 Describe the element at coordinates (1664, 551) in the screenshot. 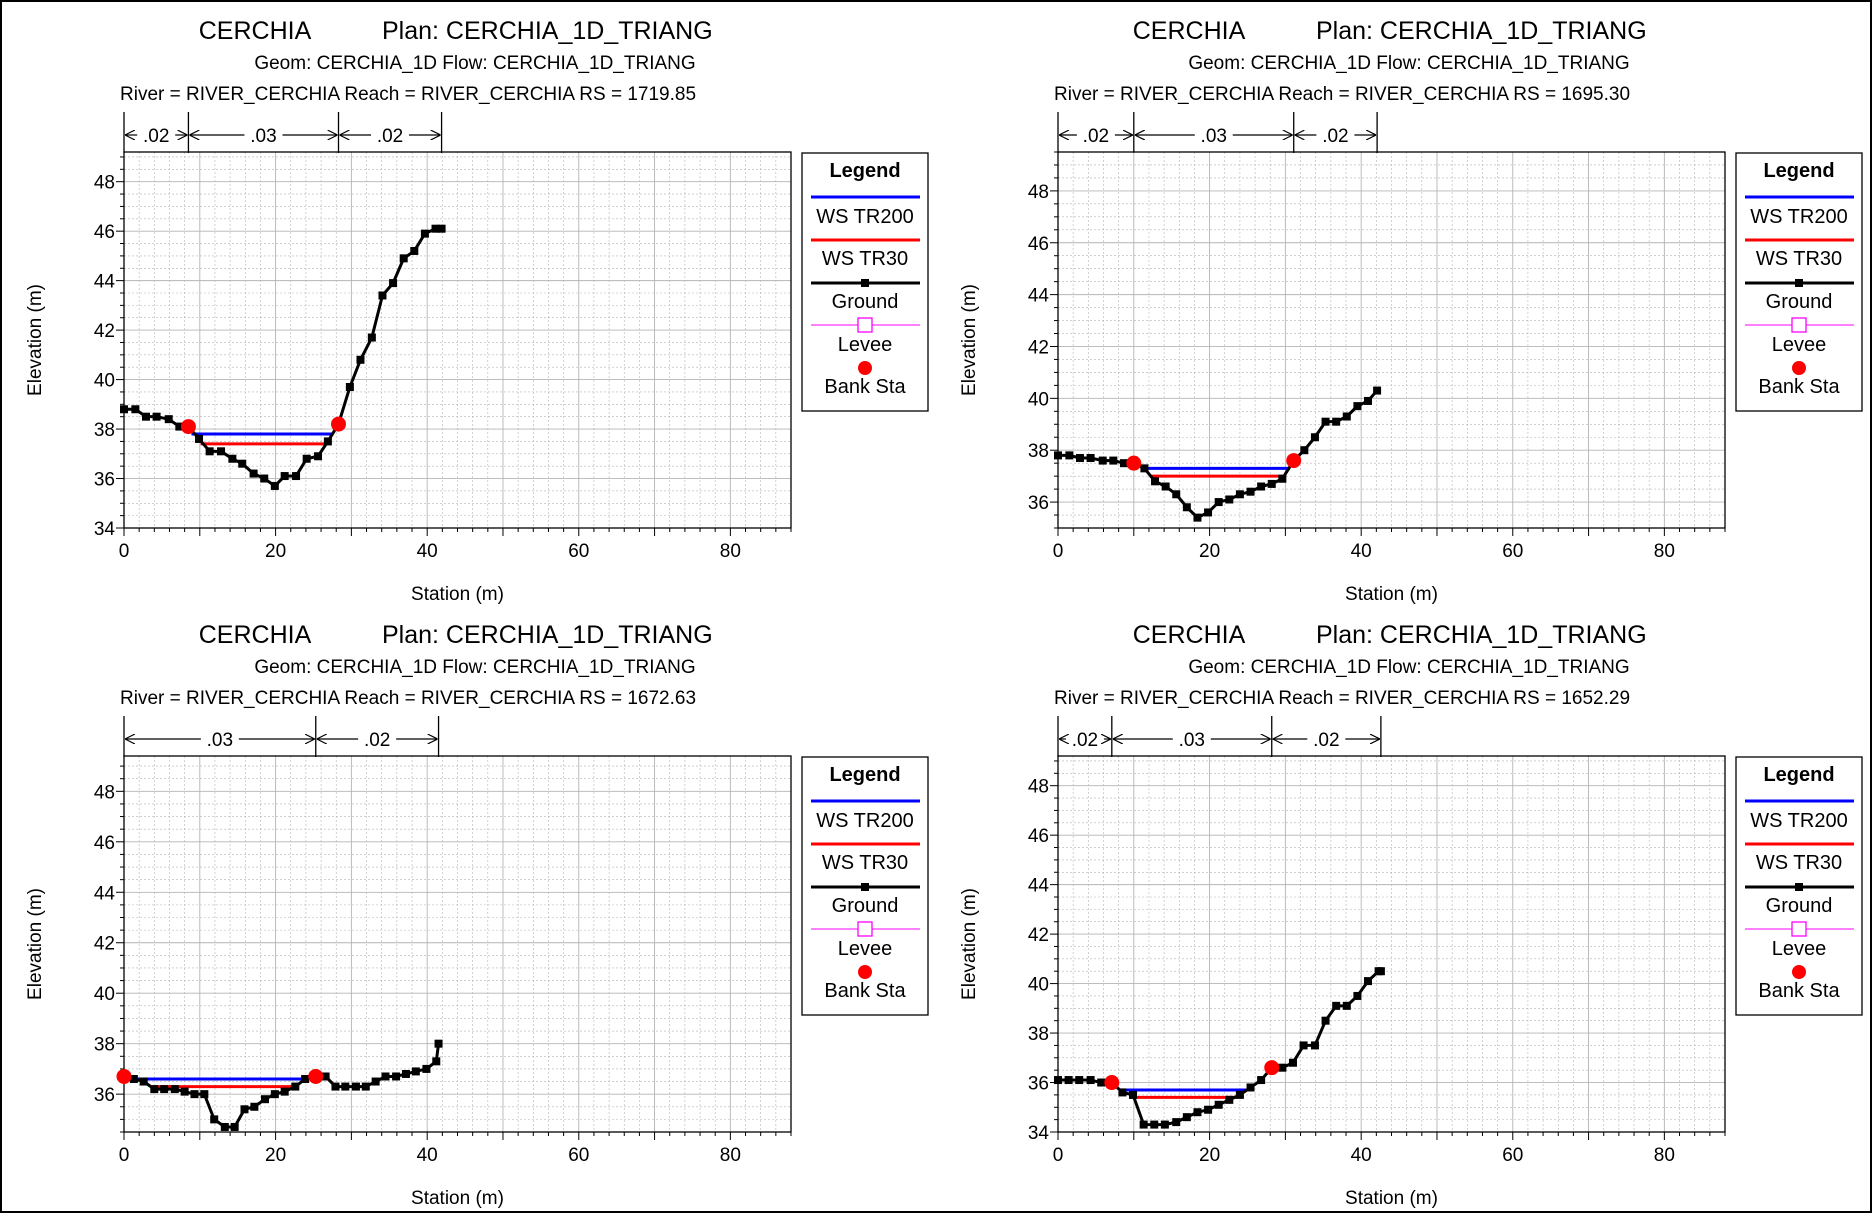

I see `x-tick-label: 80` at that location.